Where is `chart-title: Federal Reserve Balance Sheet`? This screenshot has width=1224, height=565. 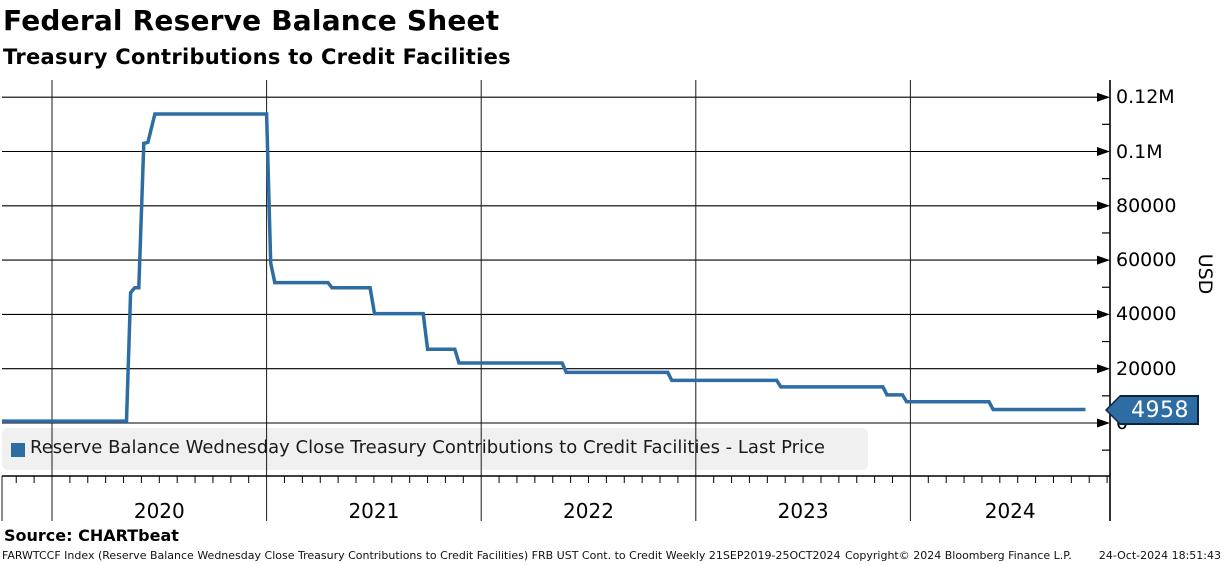
chart-title: Federal Reserve Balance Sheet is located at coordinates (251, 20).